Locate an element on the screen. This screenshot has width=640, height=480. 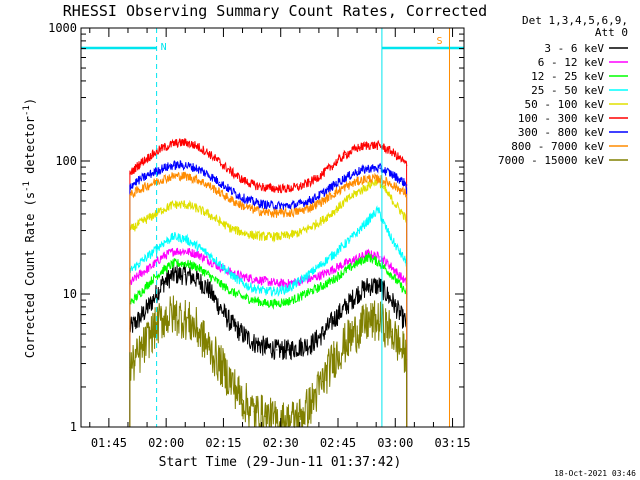
x-tick-label-2: 02:15 is located at coordinates (223, 443).